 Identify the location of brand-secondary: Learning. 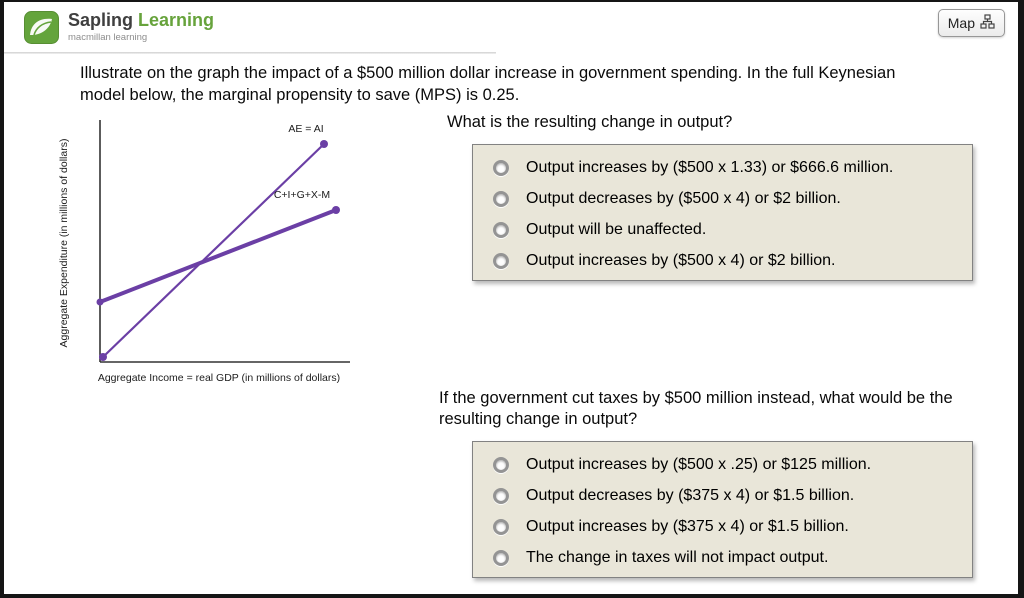
(176, 20).